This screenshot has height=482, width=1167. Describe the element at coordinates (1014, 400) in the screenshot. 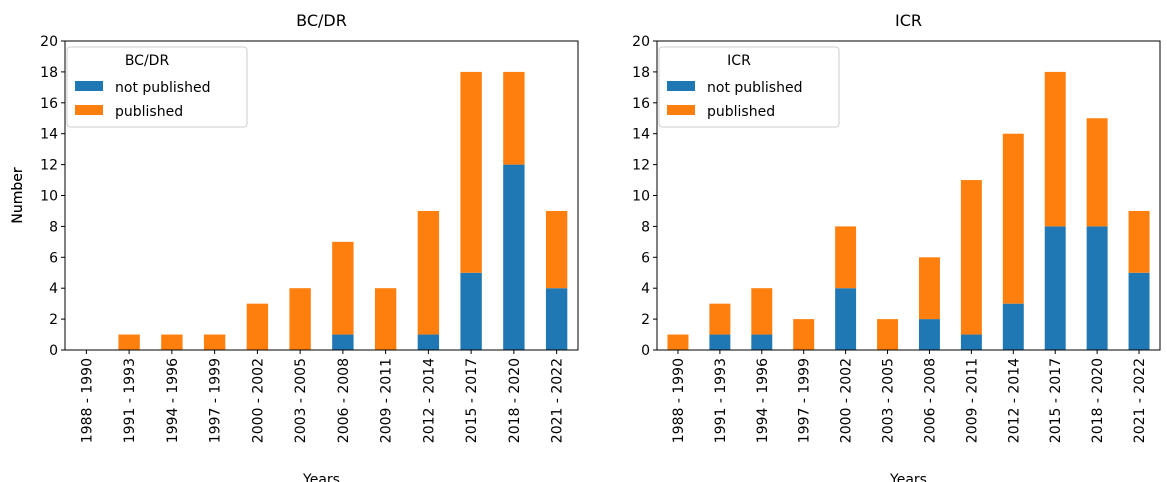

I see `x-tick-label: 2012 - 2014` at that location.